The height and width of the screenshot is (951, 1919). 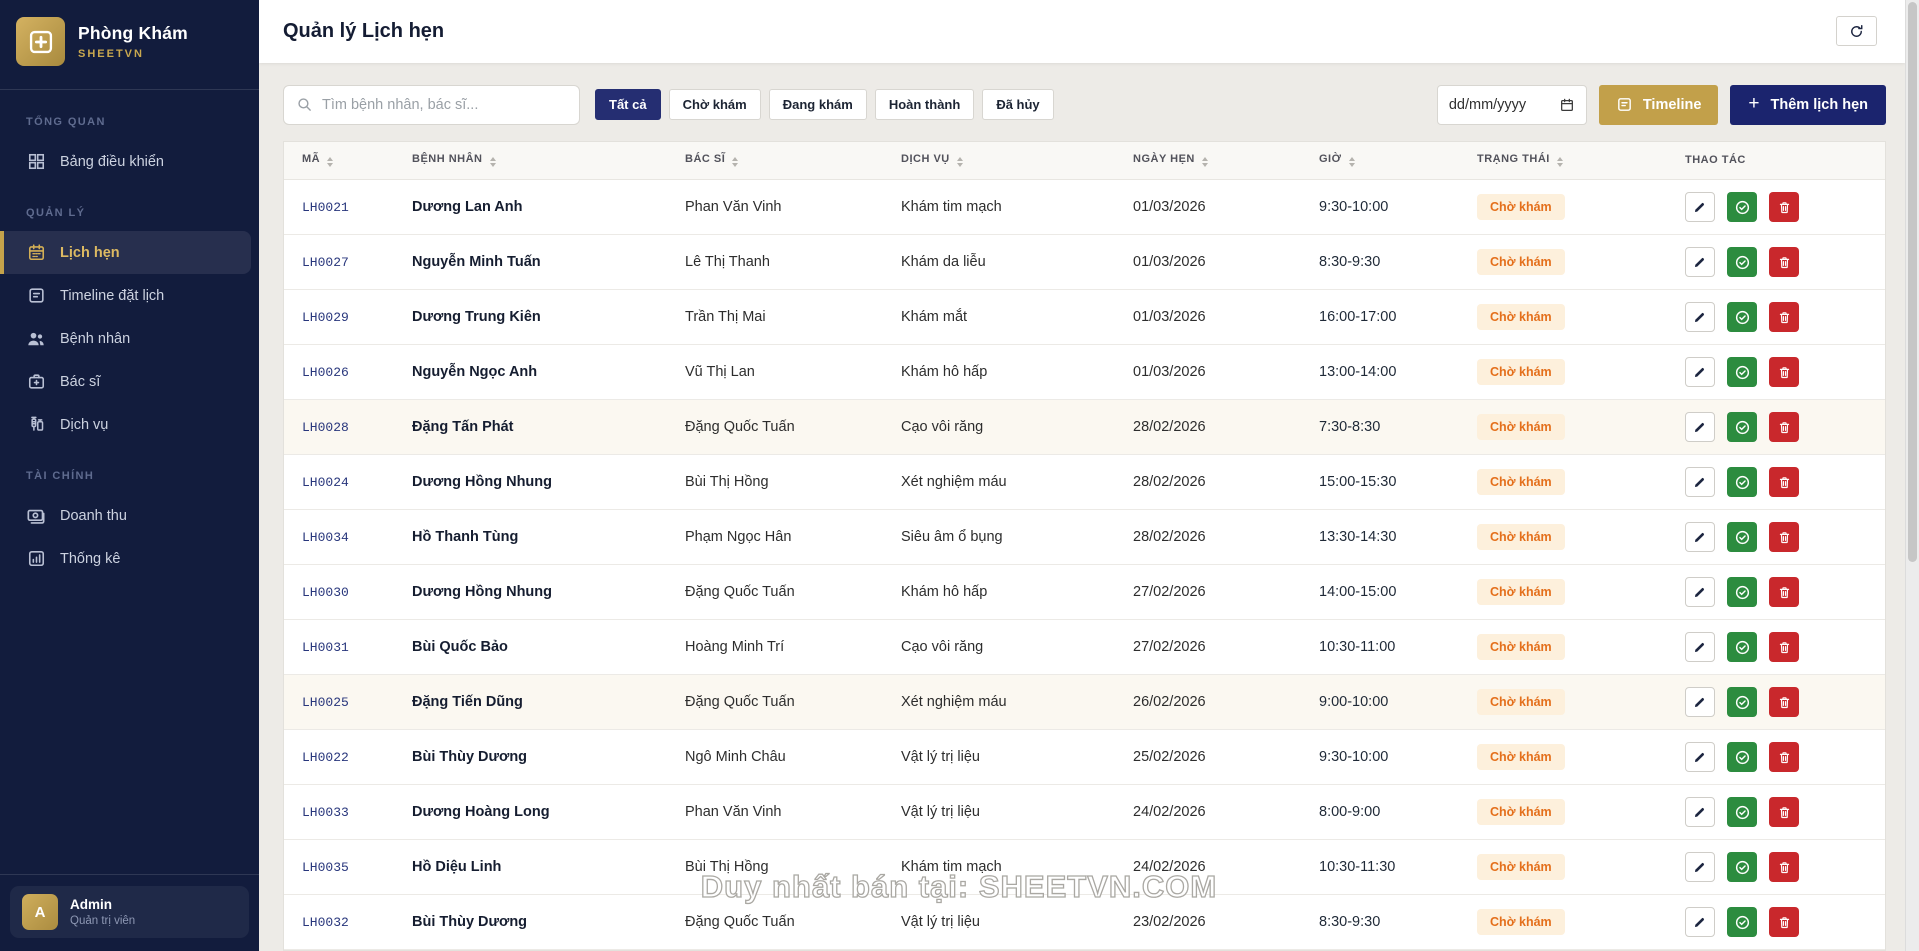 I want to click on vertical-scrollbar, so click(x=1912, y=475).